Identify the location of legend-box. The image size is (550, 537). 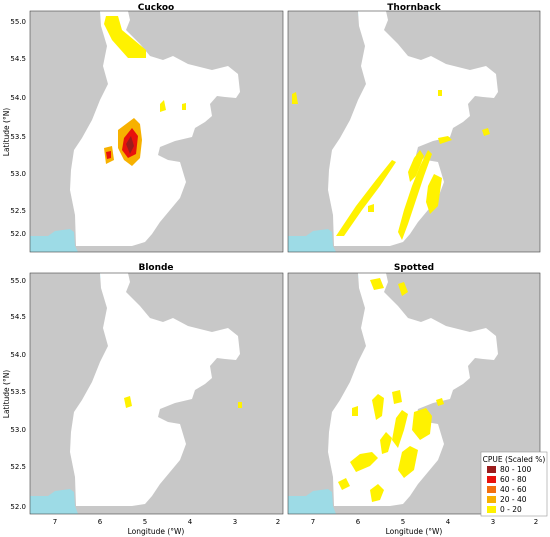
(514, 484).